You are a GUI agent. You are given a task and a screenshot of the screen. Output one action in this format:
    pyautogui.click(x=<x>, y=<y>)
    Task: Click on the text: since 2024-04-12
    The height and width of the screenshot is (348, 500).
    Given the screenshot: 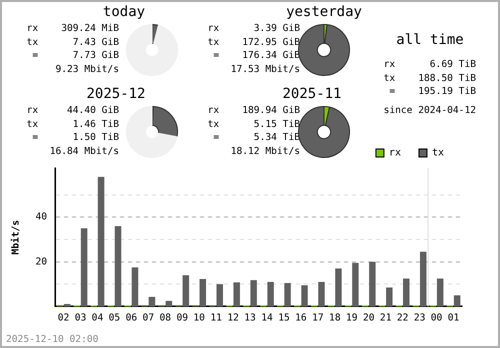 What is the action you would take?
    pyautogui.click(x=429, y=111)
    